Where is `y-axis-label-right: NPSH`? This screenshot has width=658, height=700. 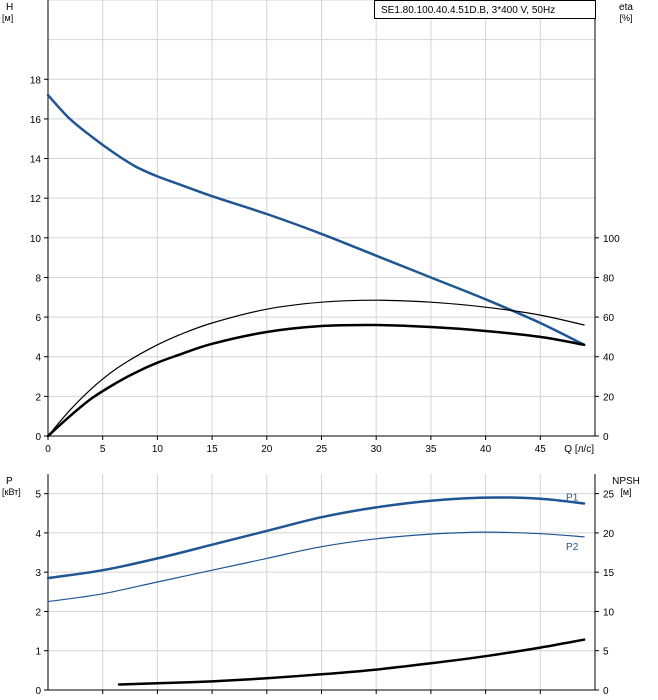 y-axis-label-right: NPSH is located at coordinates (626, 481).